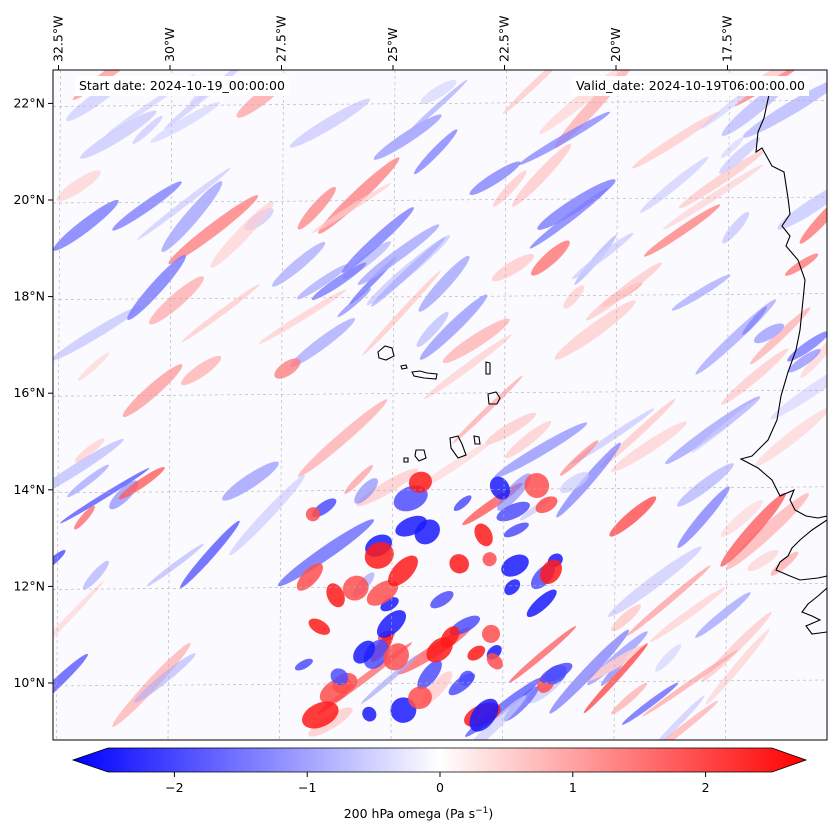 This screenshot has height=839, width=837. Describe the element at coordinates (504, 39) in the screenshot. I see `lon-tick-label: 22.5°W` at that location.